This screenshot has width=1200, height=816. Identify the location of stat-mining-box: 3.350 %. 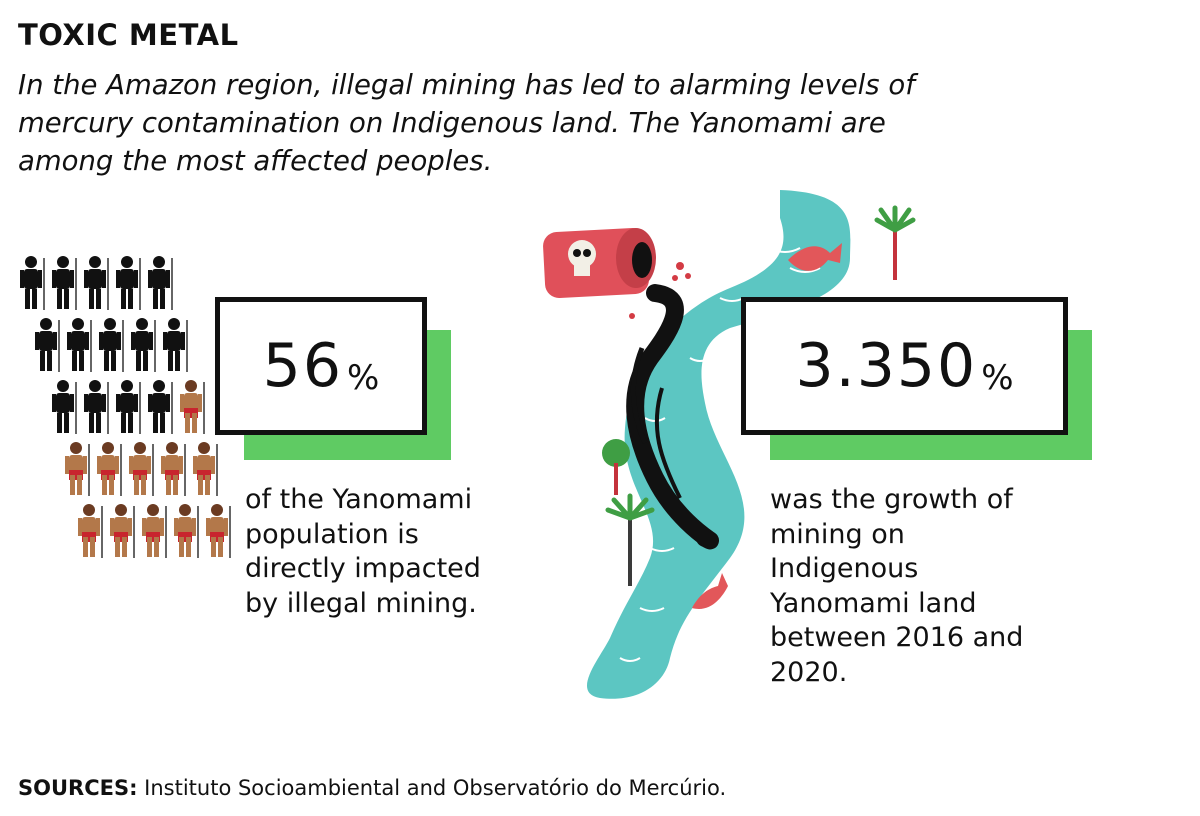
(904, 366).